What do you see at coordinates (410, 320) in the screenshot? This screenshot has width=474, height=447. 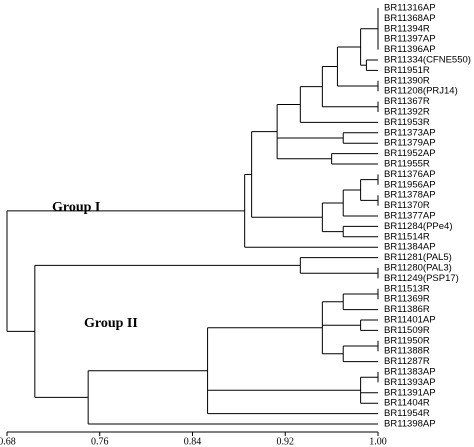 I see `leaf-label: BR11401AP` at bounding box center [410, 320].